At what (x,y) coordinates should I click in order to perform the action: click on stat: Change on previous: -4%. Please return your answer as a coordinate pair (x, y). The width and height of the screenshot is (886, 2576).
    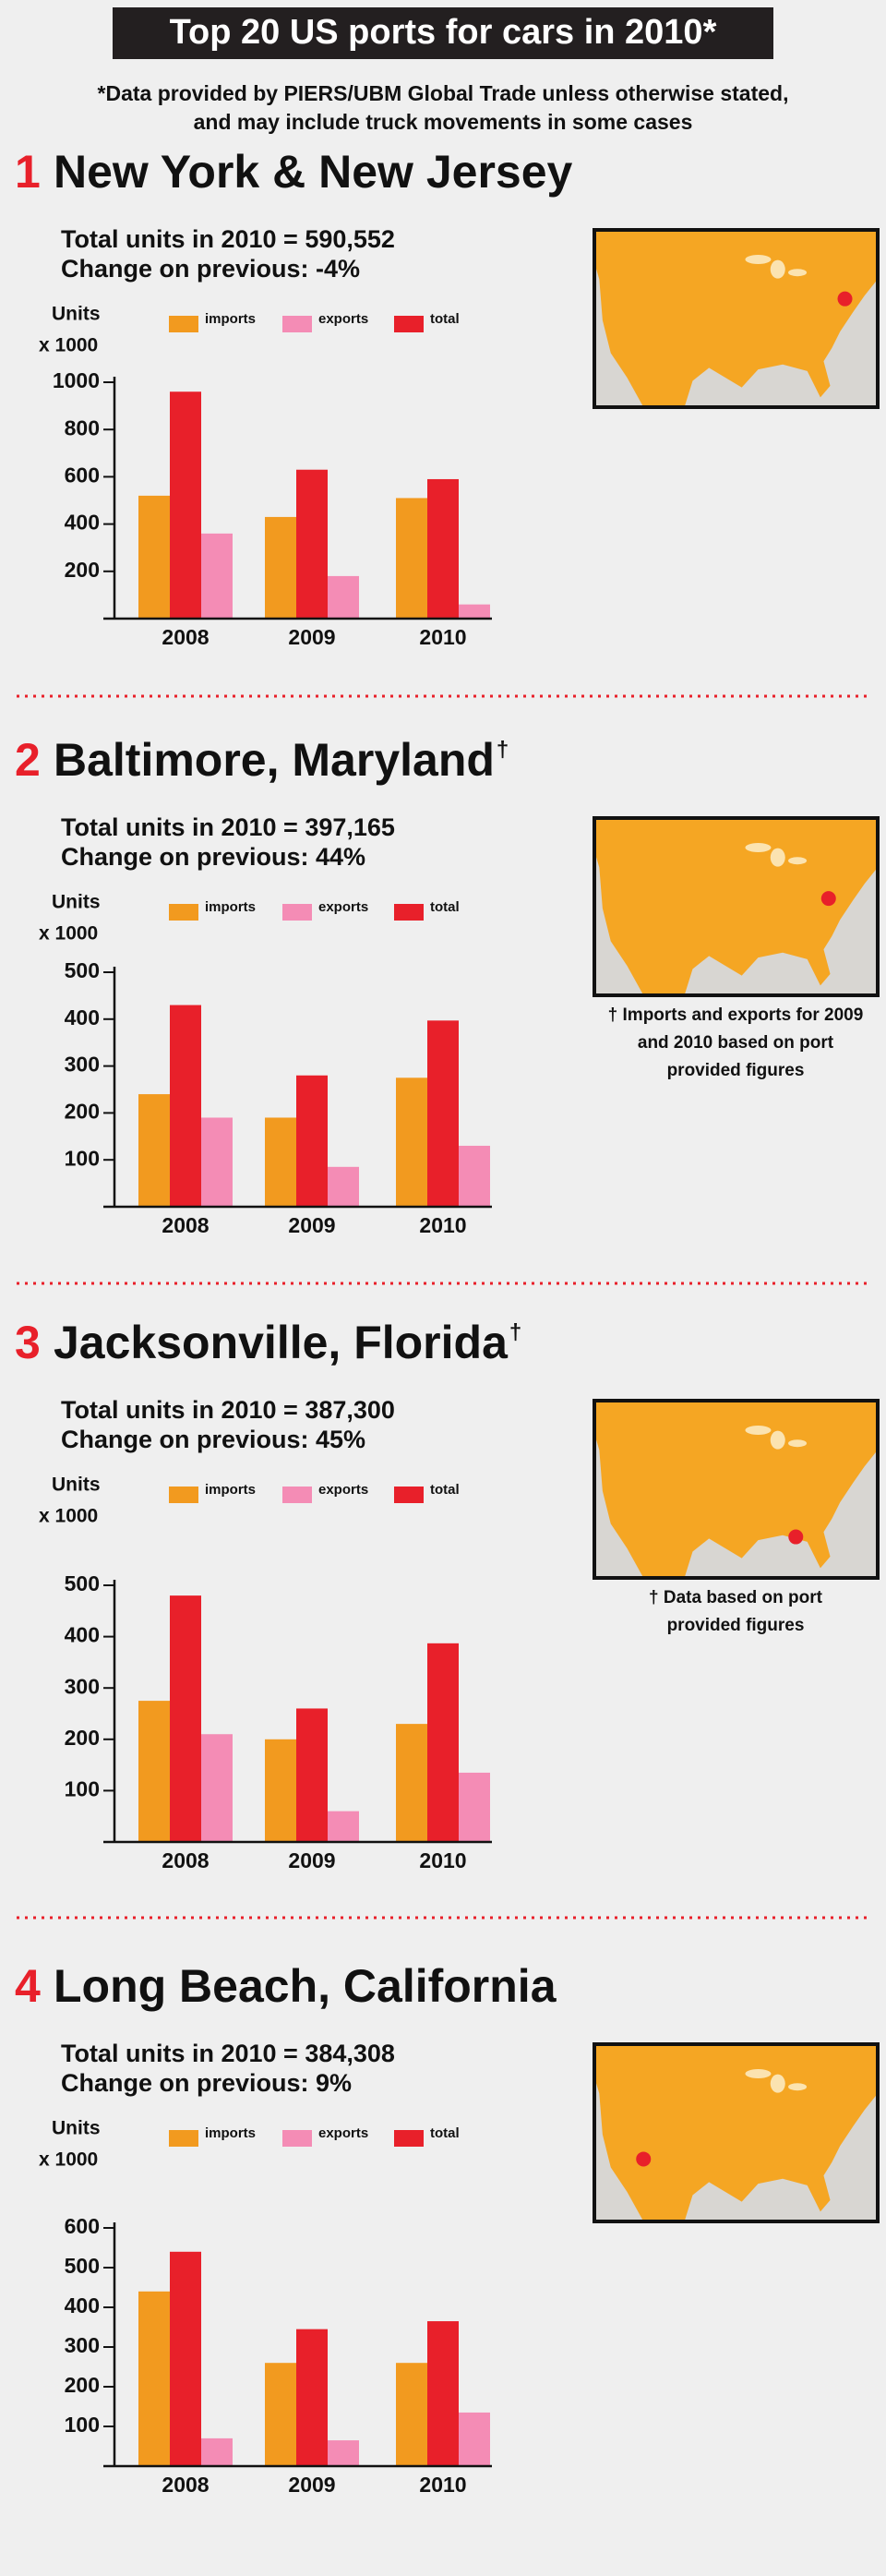
    Looking at the image, I should click on (211, 269).